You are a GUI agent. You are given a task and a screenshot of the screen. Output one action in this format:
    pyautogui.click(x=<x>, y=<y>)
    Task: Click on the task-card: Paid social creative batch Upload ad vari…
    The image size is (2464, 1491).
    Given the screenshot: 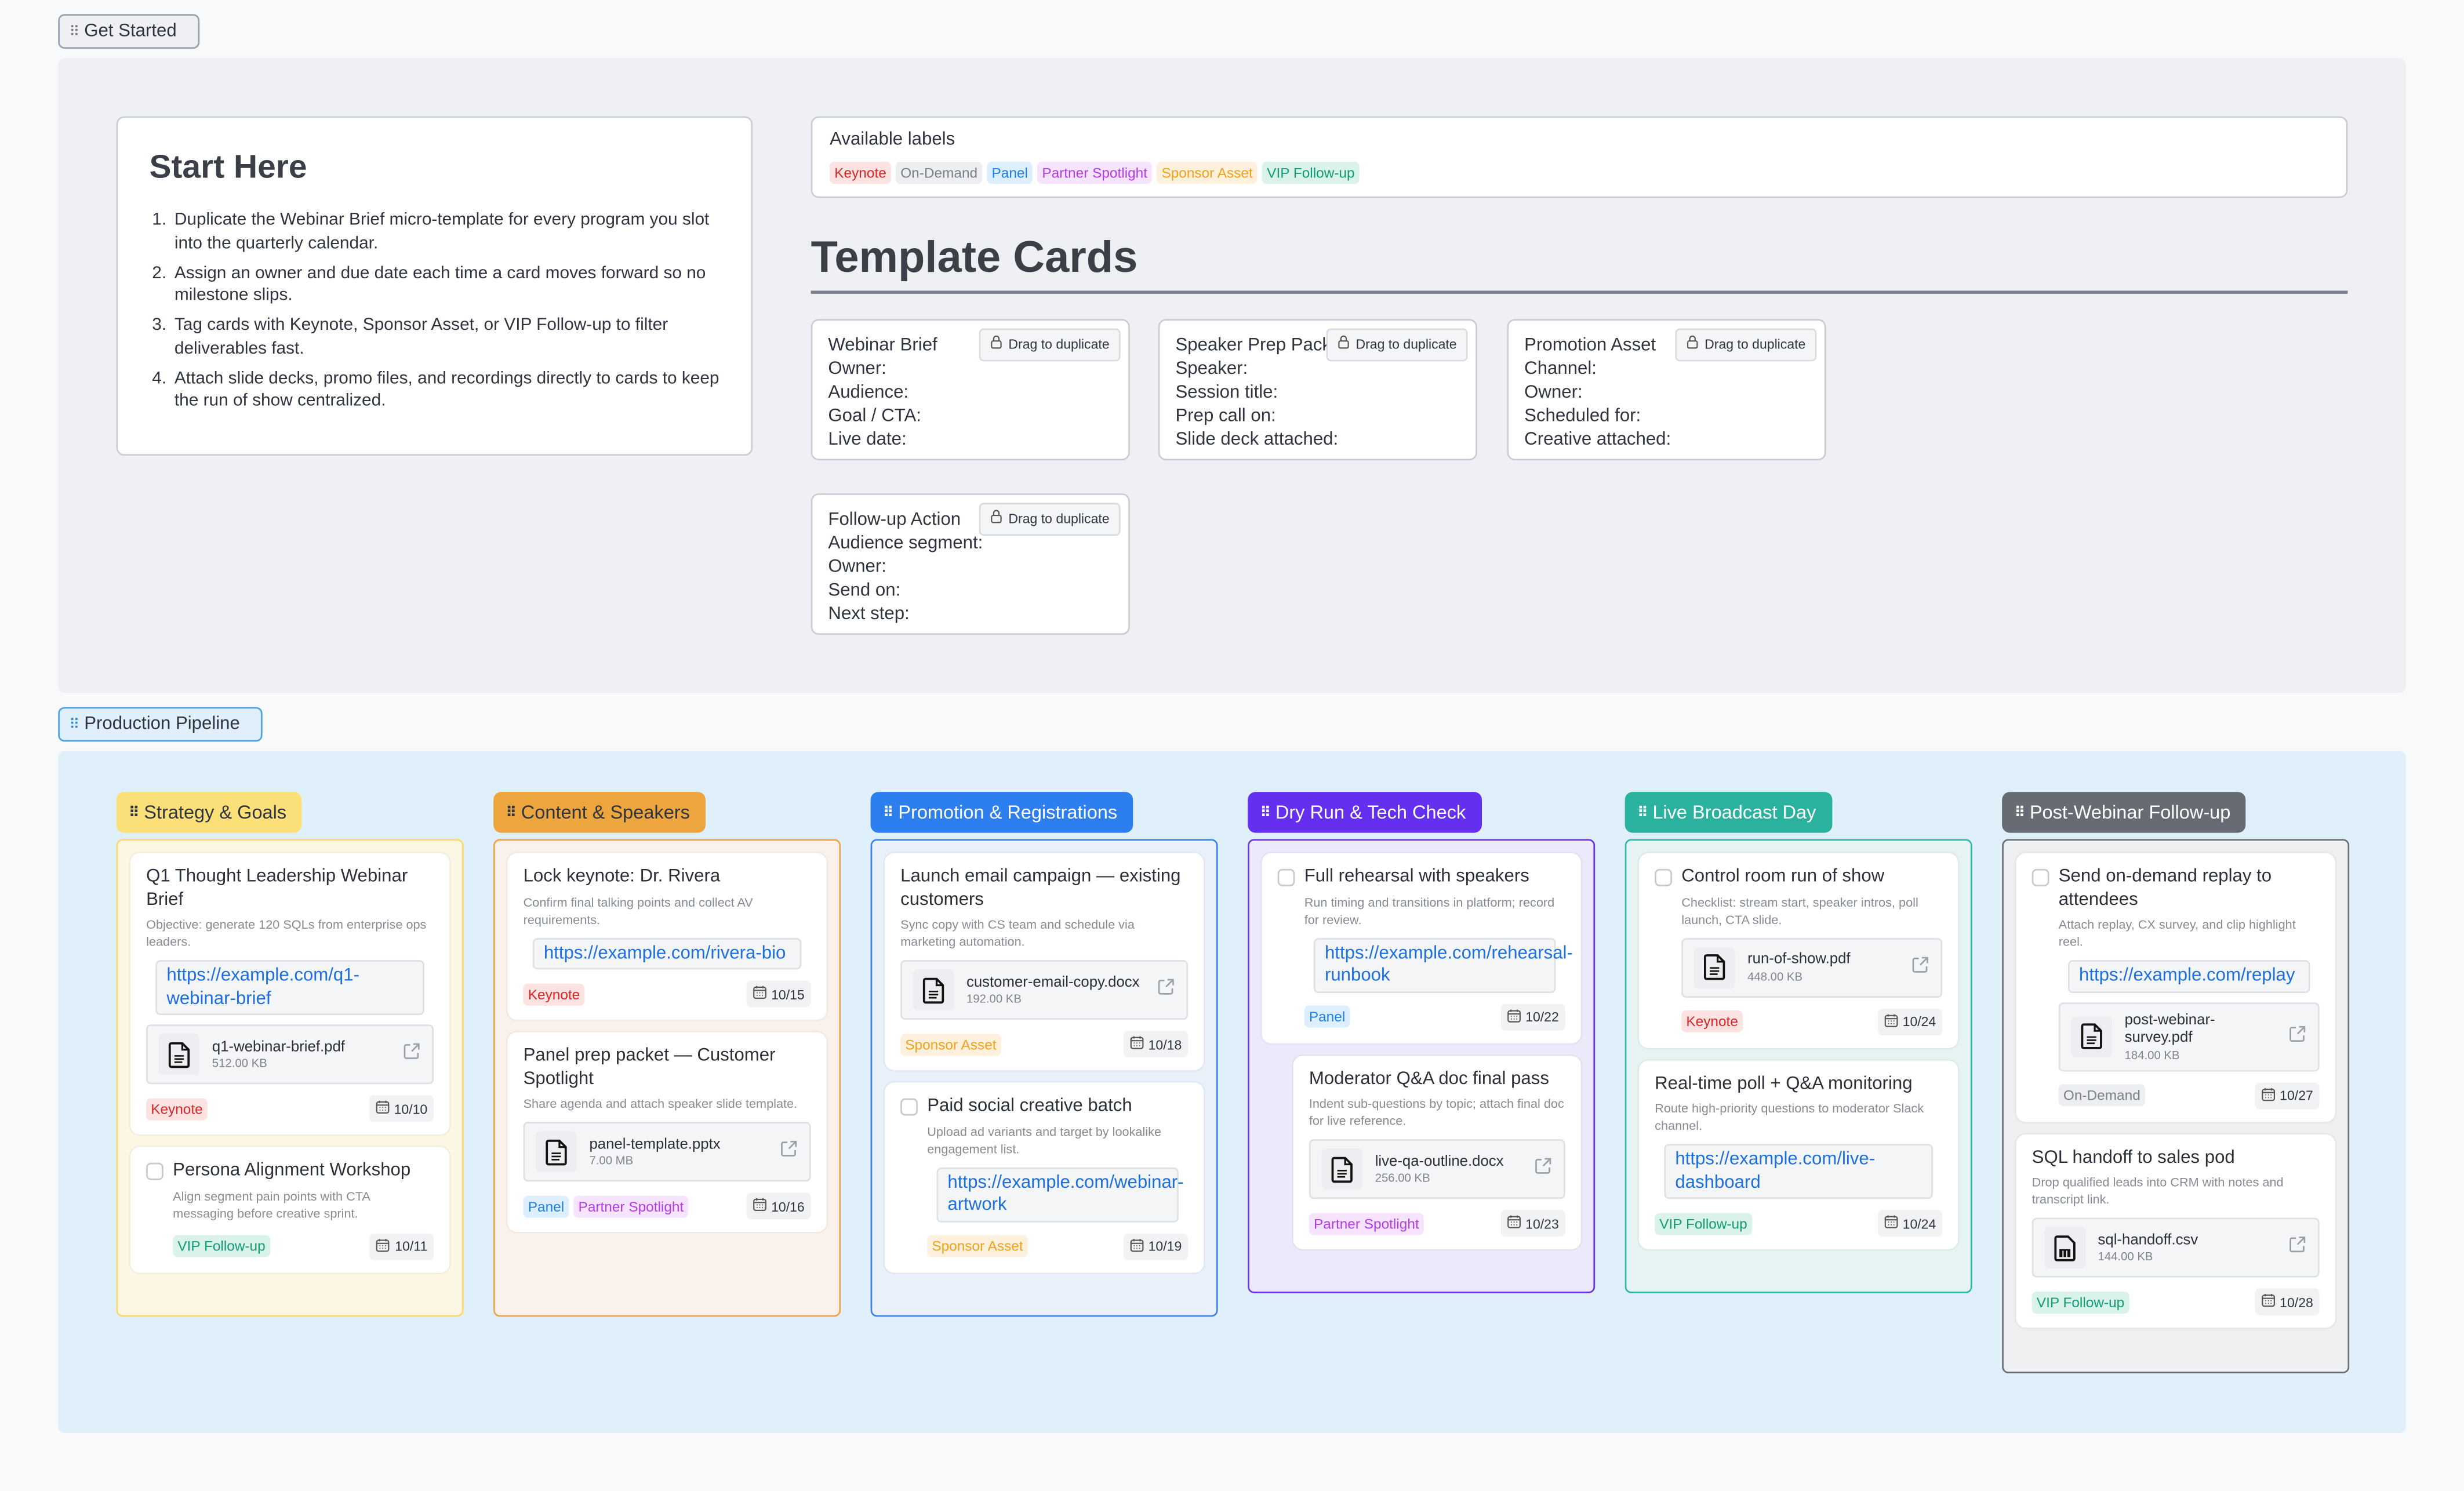 What is the action you would take?
    pyautogui.click(x=1044, y=1177)
    